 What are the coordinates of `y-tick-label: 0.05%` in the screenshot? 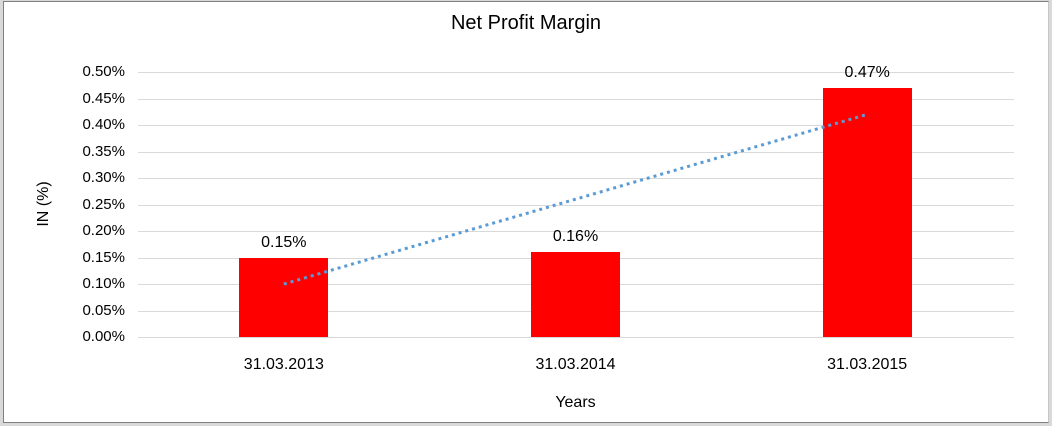 It's located at (103, 310).